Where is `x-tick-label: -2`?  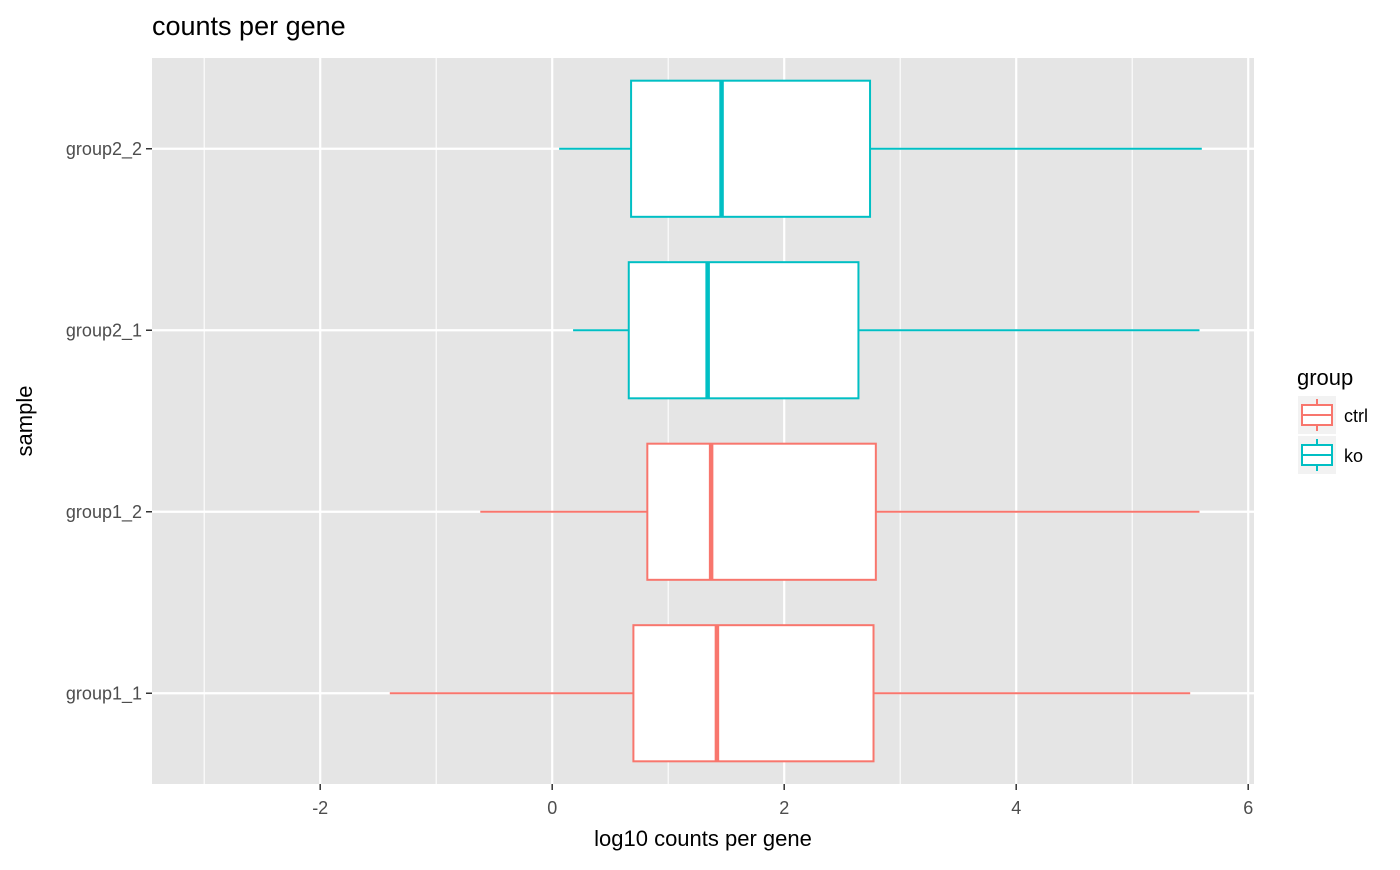 x-tick-label: -2 is located at coordinates (320, 808).